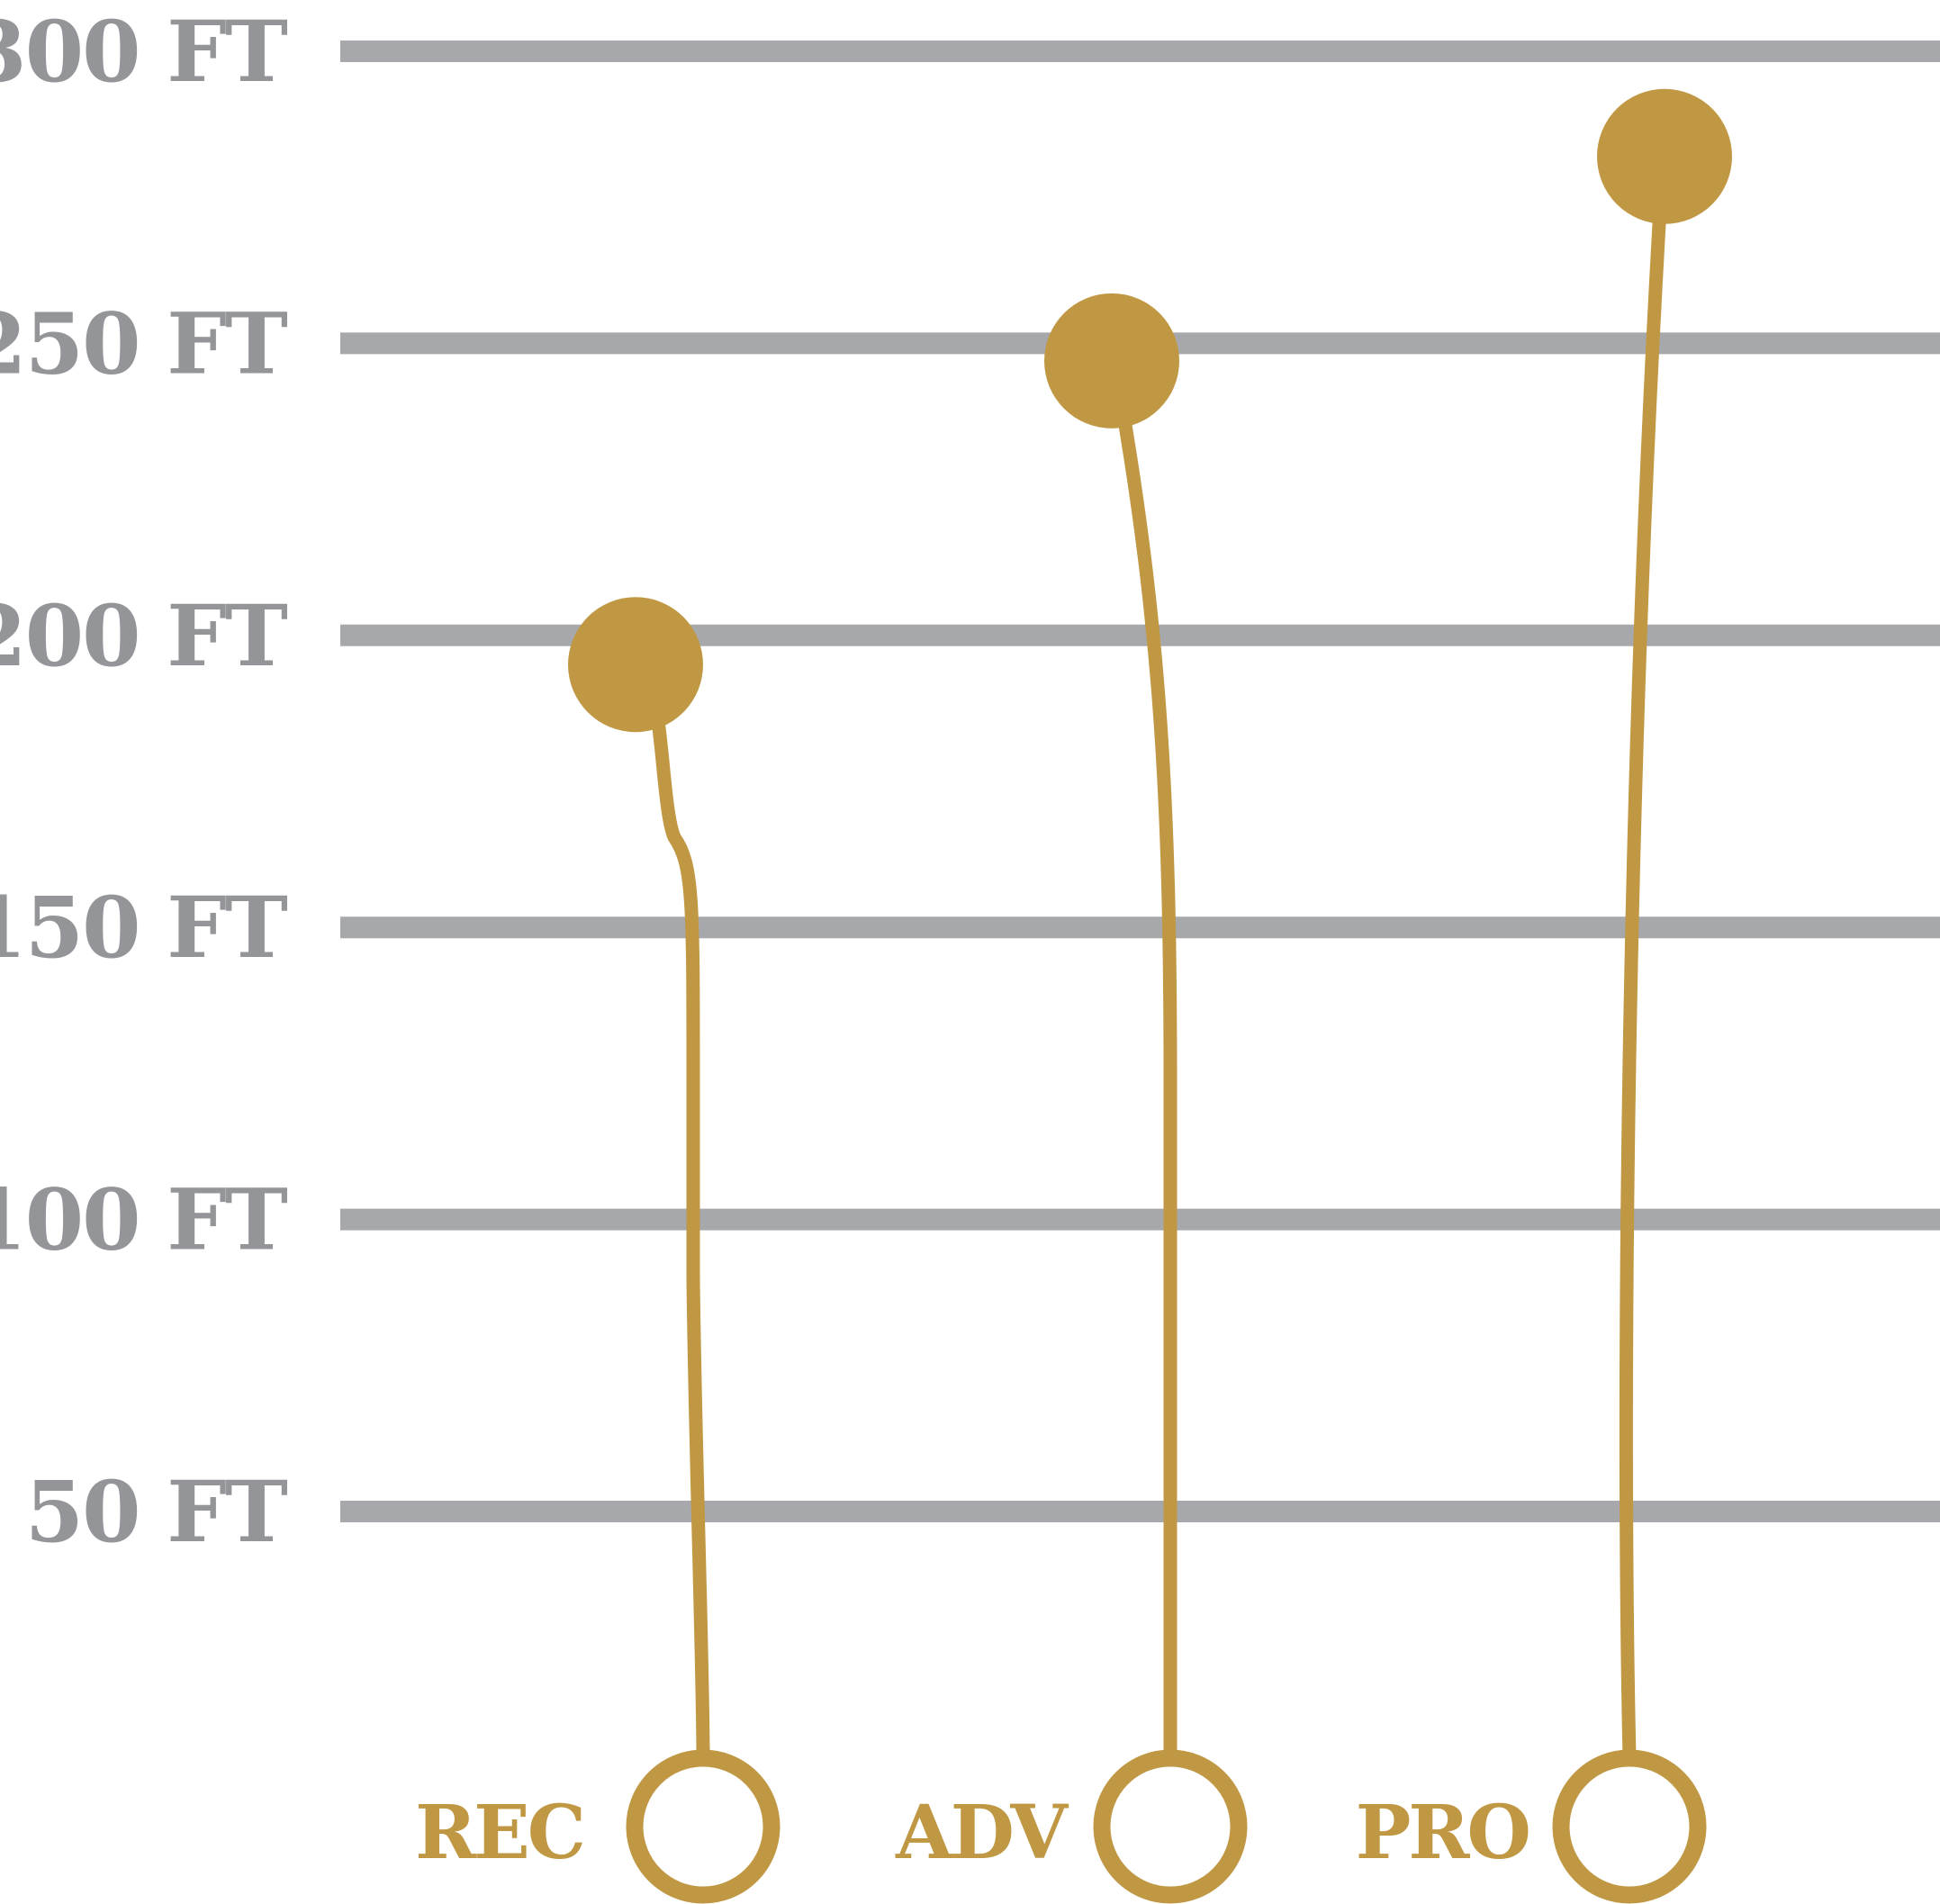 This screenshot has height=1904, width=1940. Describe the element at coordinates (676, 1222) in the screenshot. I see `trajectory-line-rec` at that location.